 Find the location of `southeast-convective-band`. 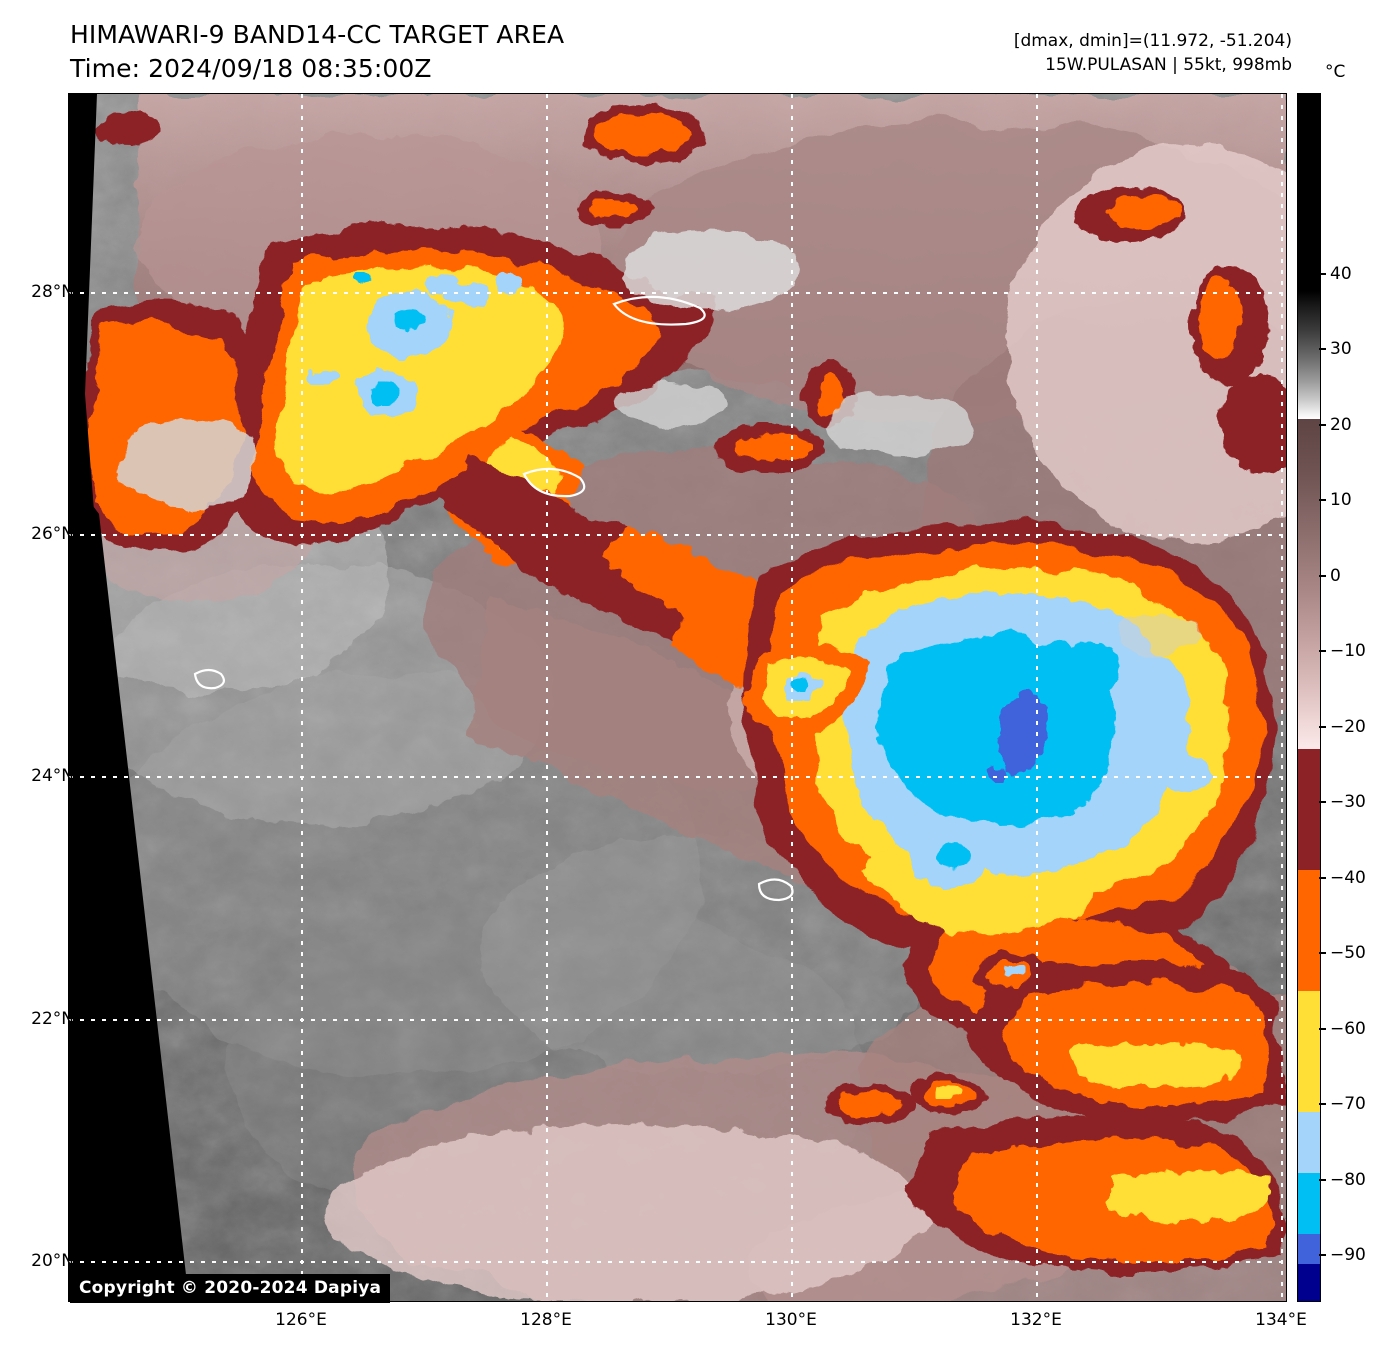

southeast-convective-band is located at coordinates (1055, 1112).